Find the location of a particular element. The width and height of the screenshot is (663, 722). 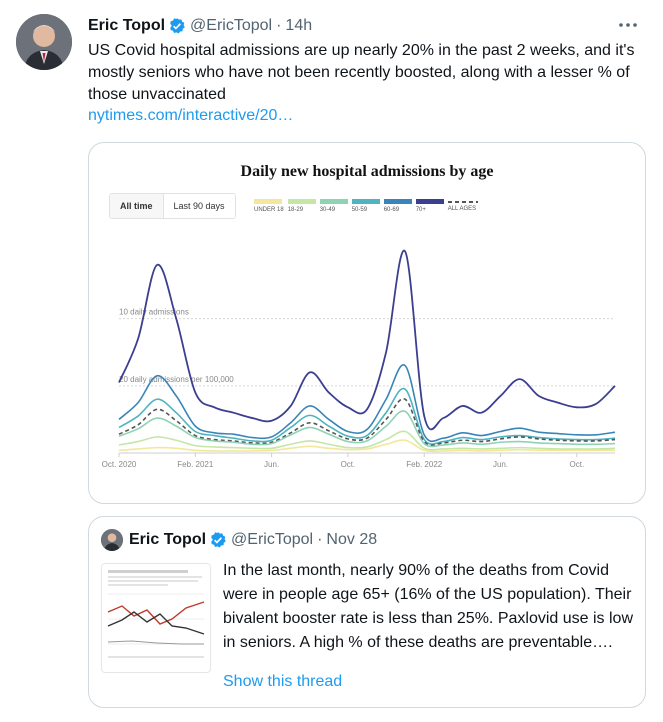

quoted-tweet-time: Nov 28 is located at coordinates (352, 539).